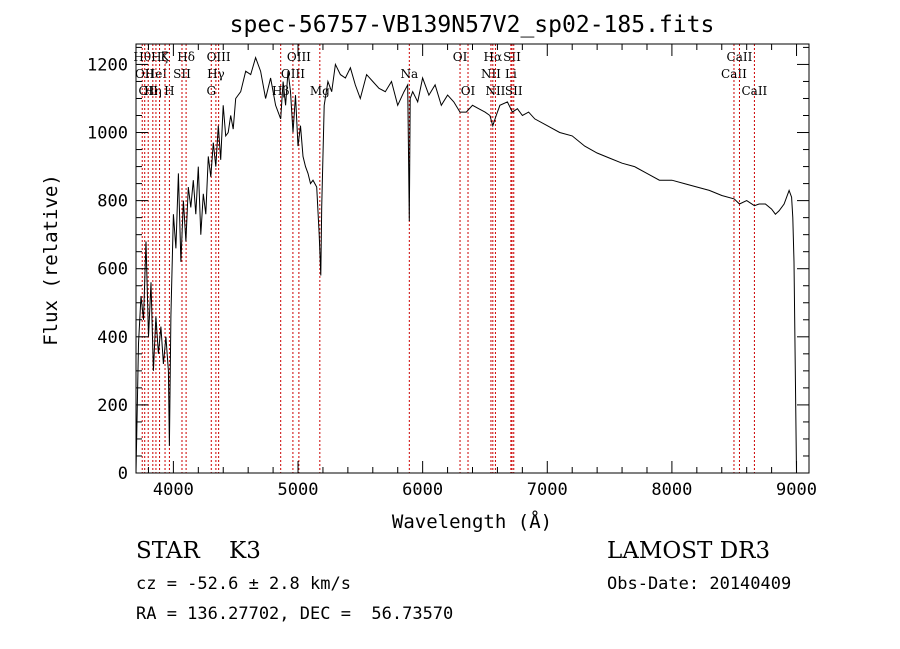 The height and width of the screenshot is (649, 900). Describe the element at coordinates (320, 91) in the screenshot. I see `line-label: Mg` at that location.